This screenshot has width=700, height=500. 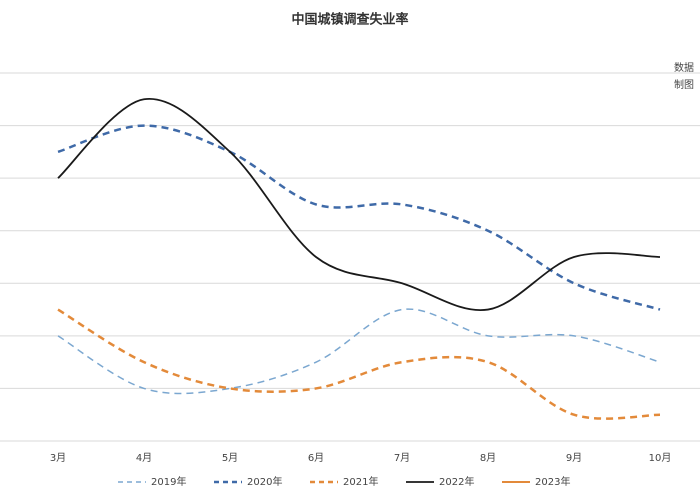 I want to click on legend-label: 2023年, so click(x=552, y=481).